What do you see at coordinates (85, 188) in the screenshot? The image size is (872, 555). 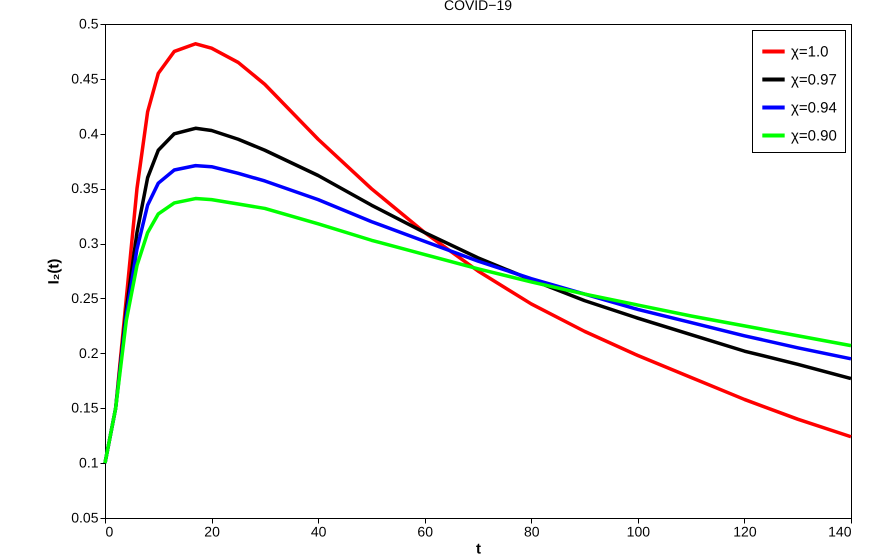 I see `y-tick-label: 0.35` at bounding box center [85, 188].